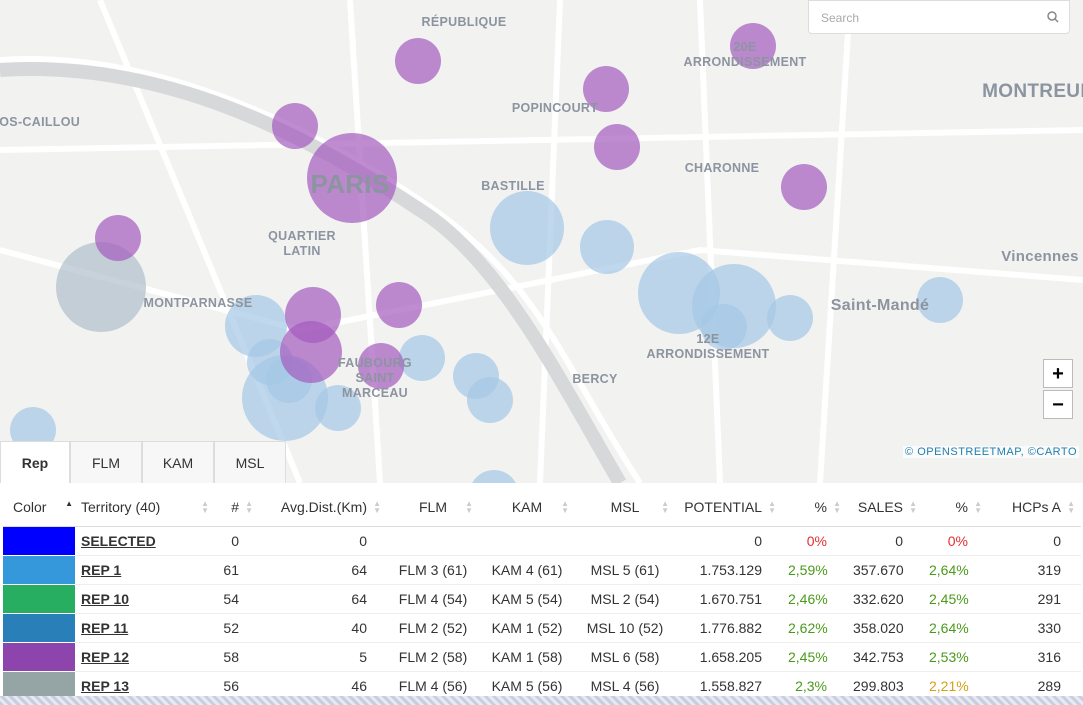 The image size is (1083, 705). Describe the element at coordinates (231, 628) in the screenshot. I see `cell-text: 52` at that location.